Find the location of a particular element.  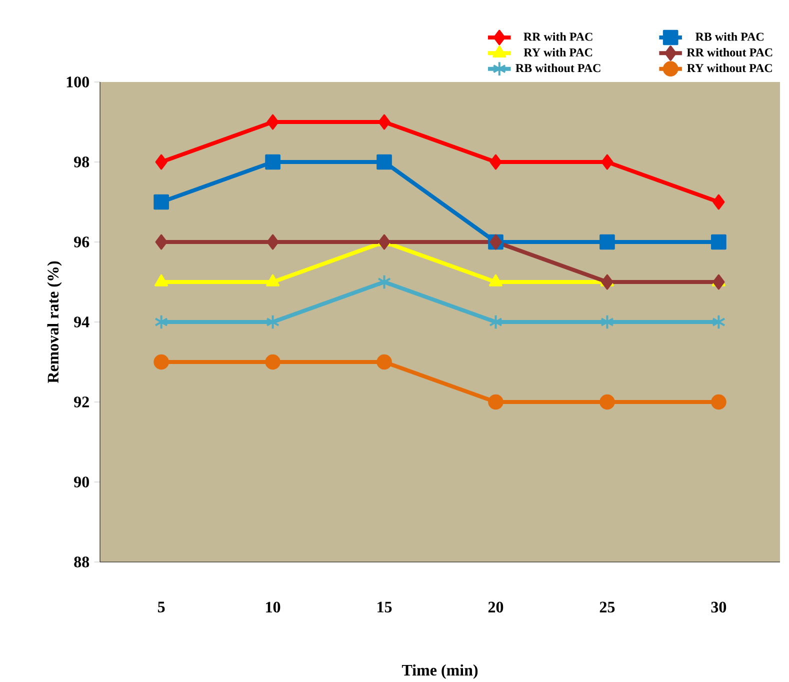

legend-label: RB with PAC is located at coordinates (730, 36).